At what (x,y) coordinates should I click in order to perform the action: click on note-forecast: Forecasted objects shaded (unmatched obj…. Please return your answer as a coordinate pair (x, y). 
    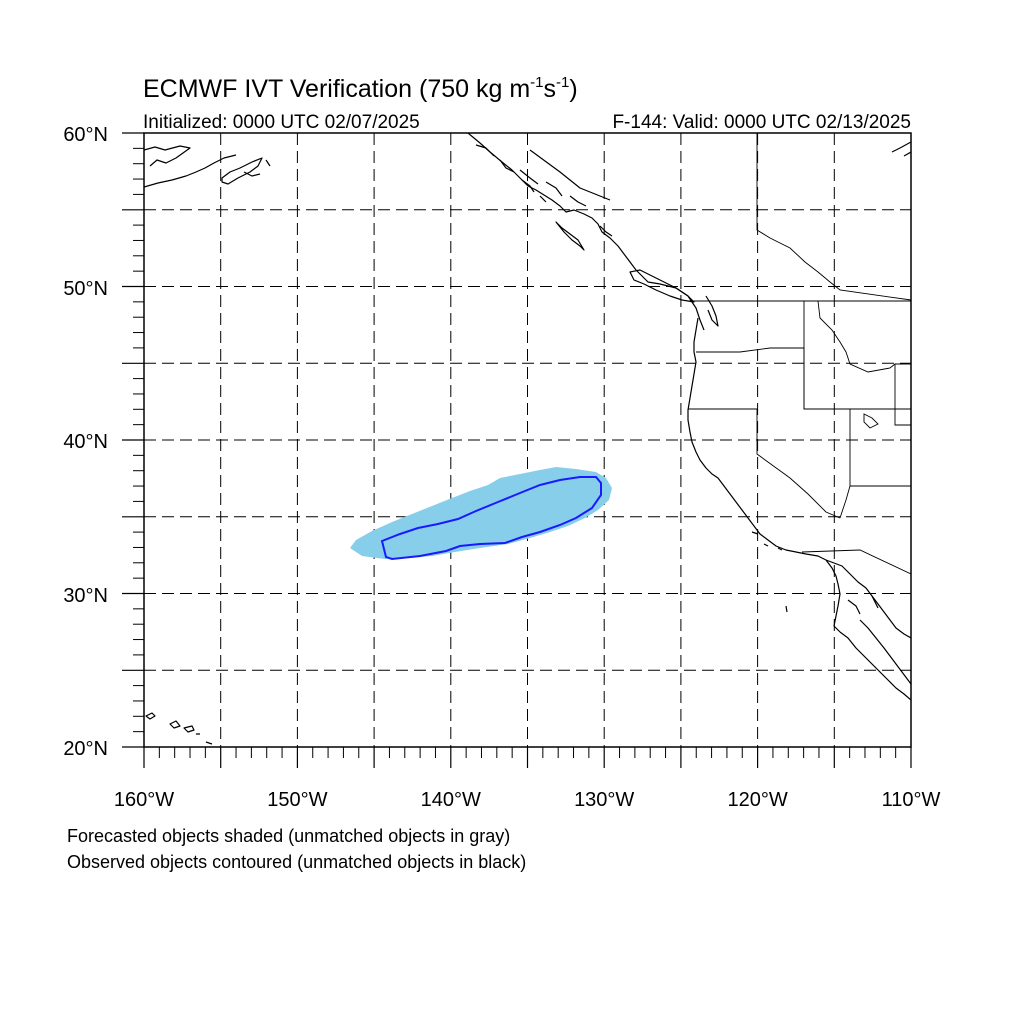
    Looking at the image, I should click on (288, 836).